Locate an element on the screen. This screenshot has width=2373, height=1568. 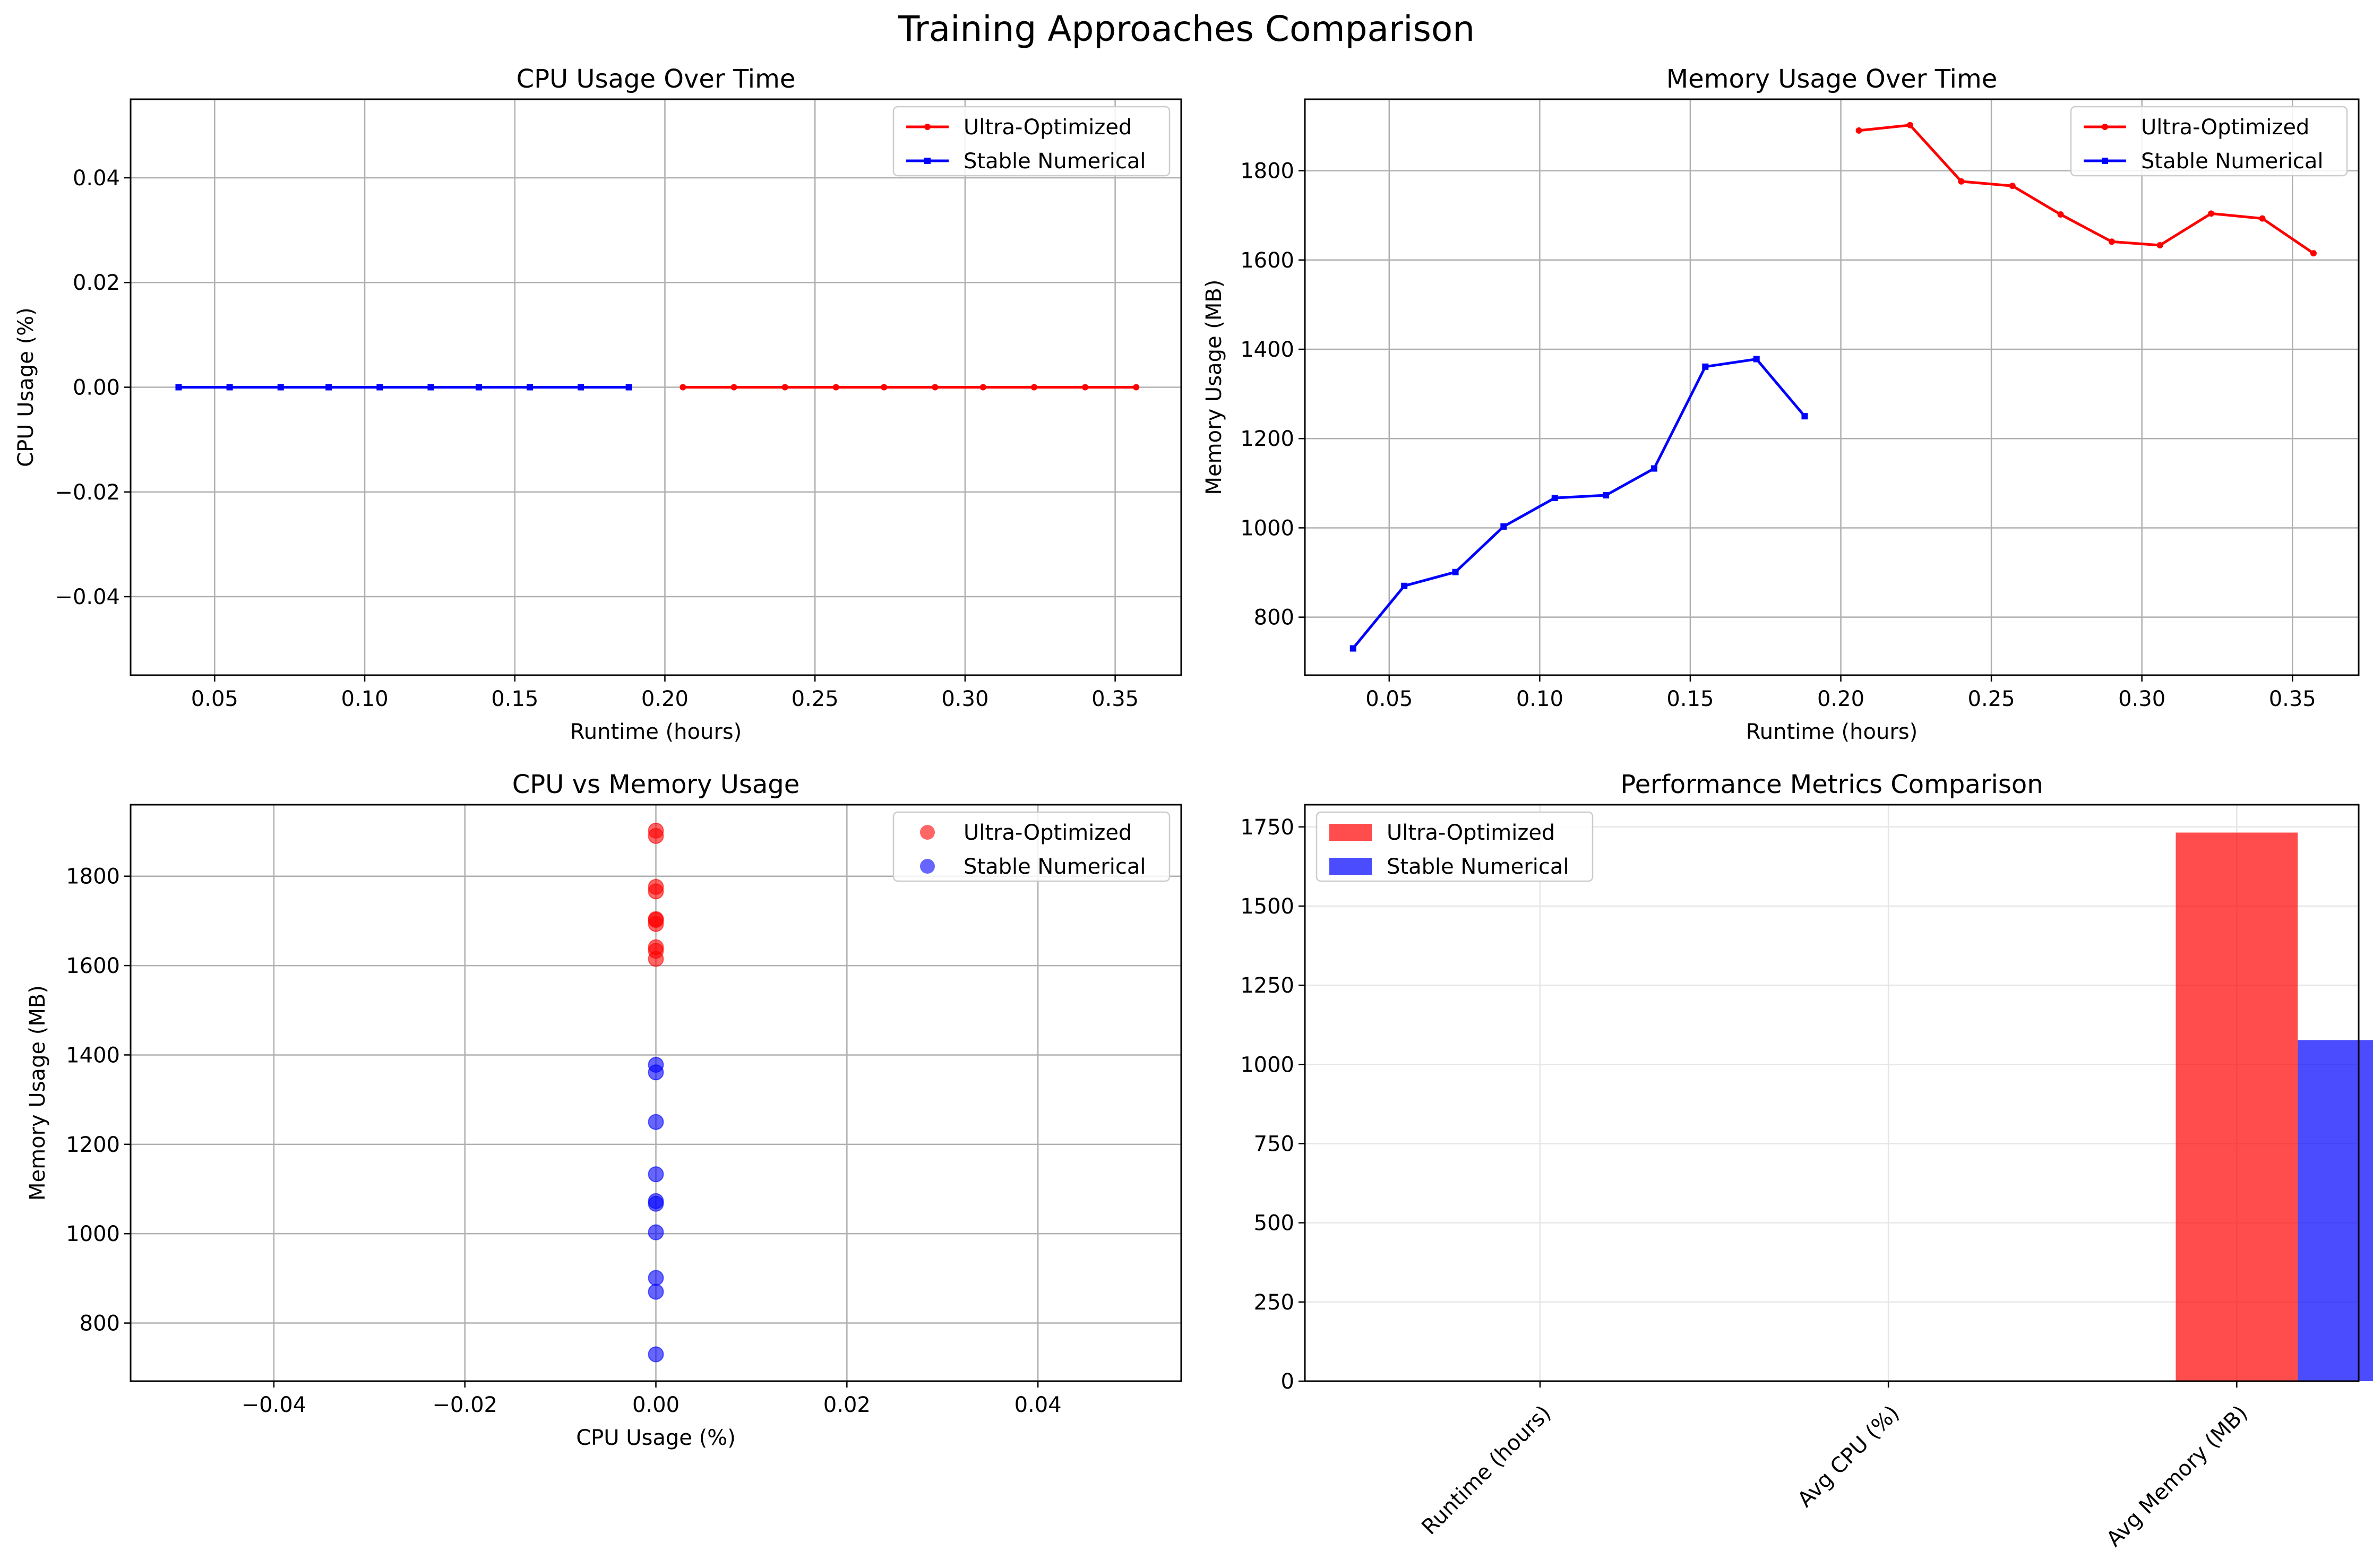
series is located at coordinates (657, 388).